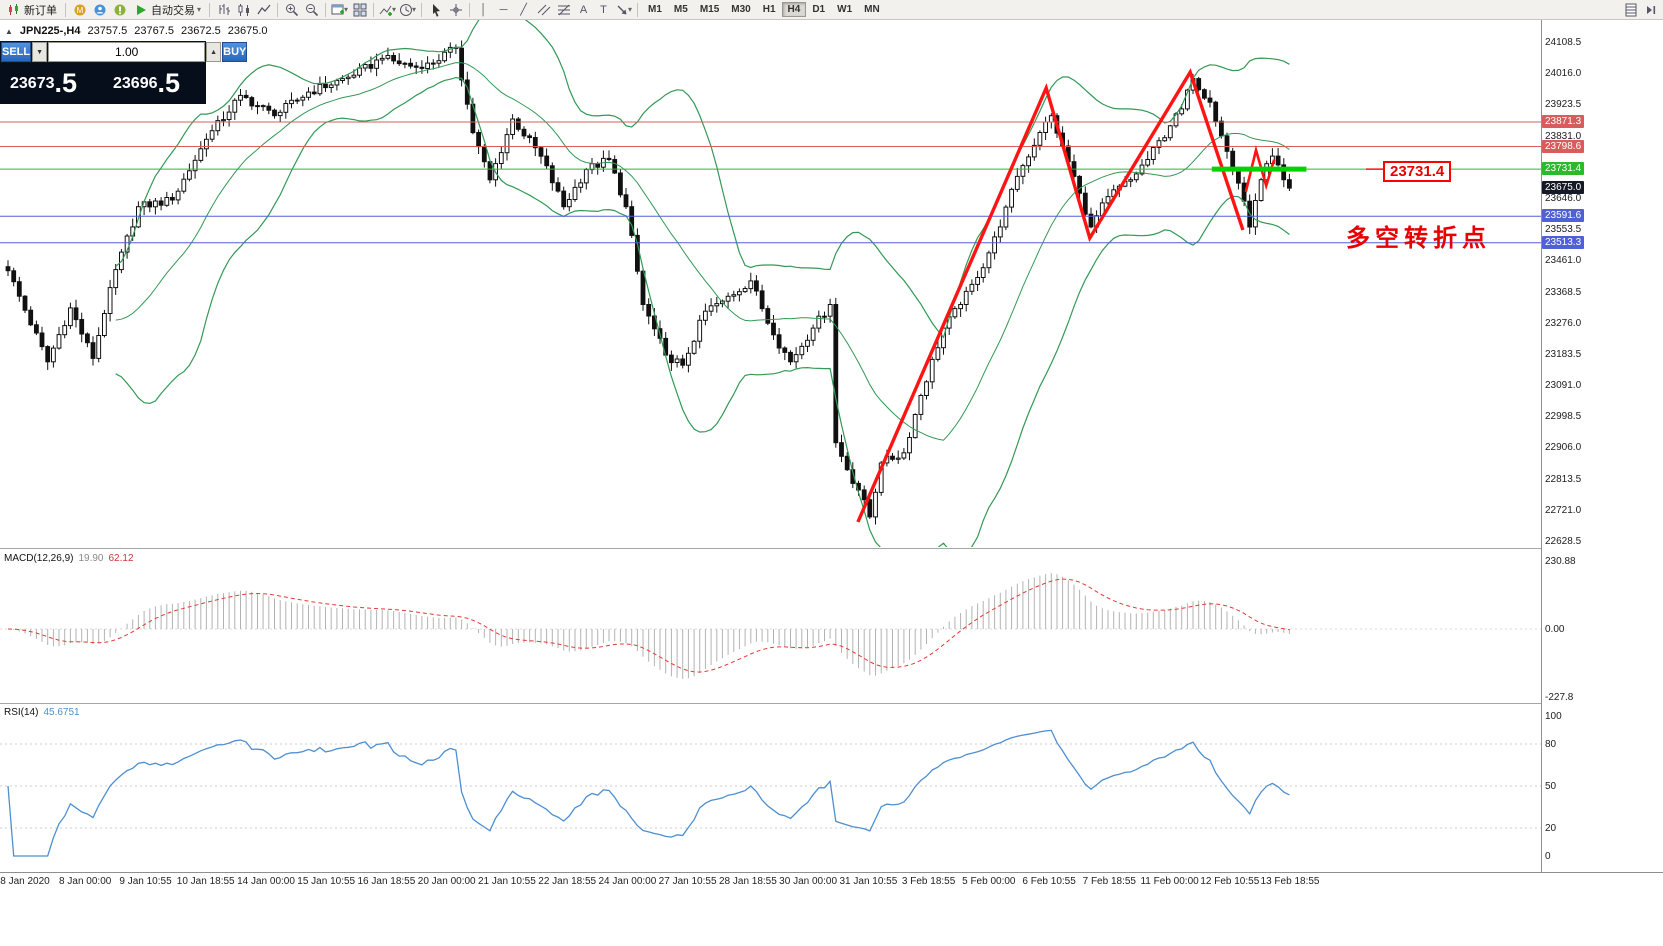 The image size is (1663, 946). What do you see at coordinates (173, 10) in the screenshot?
I see `autotrade-label: 自动交易` at bounding box center [173, 10].